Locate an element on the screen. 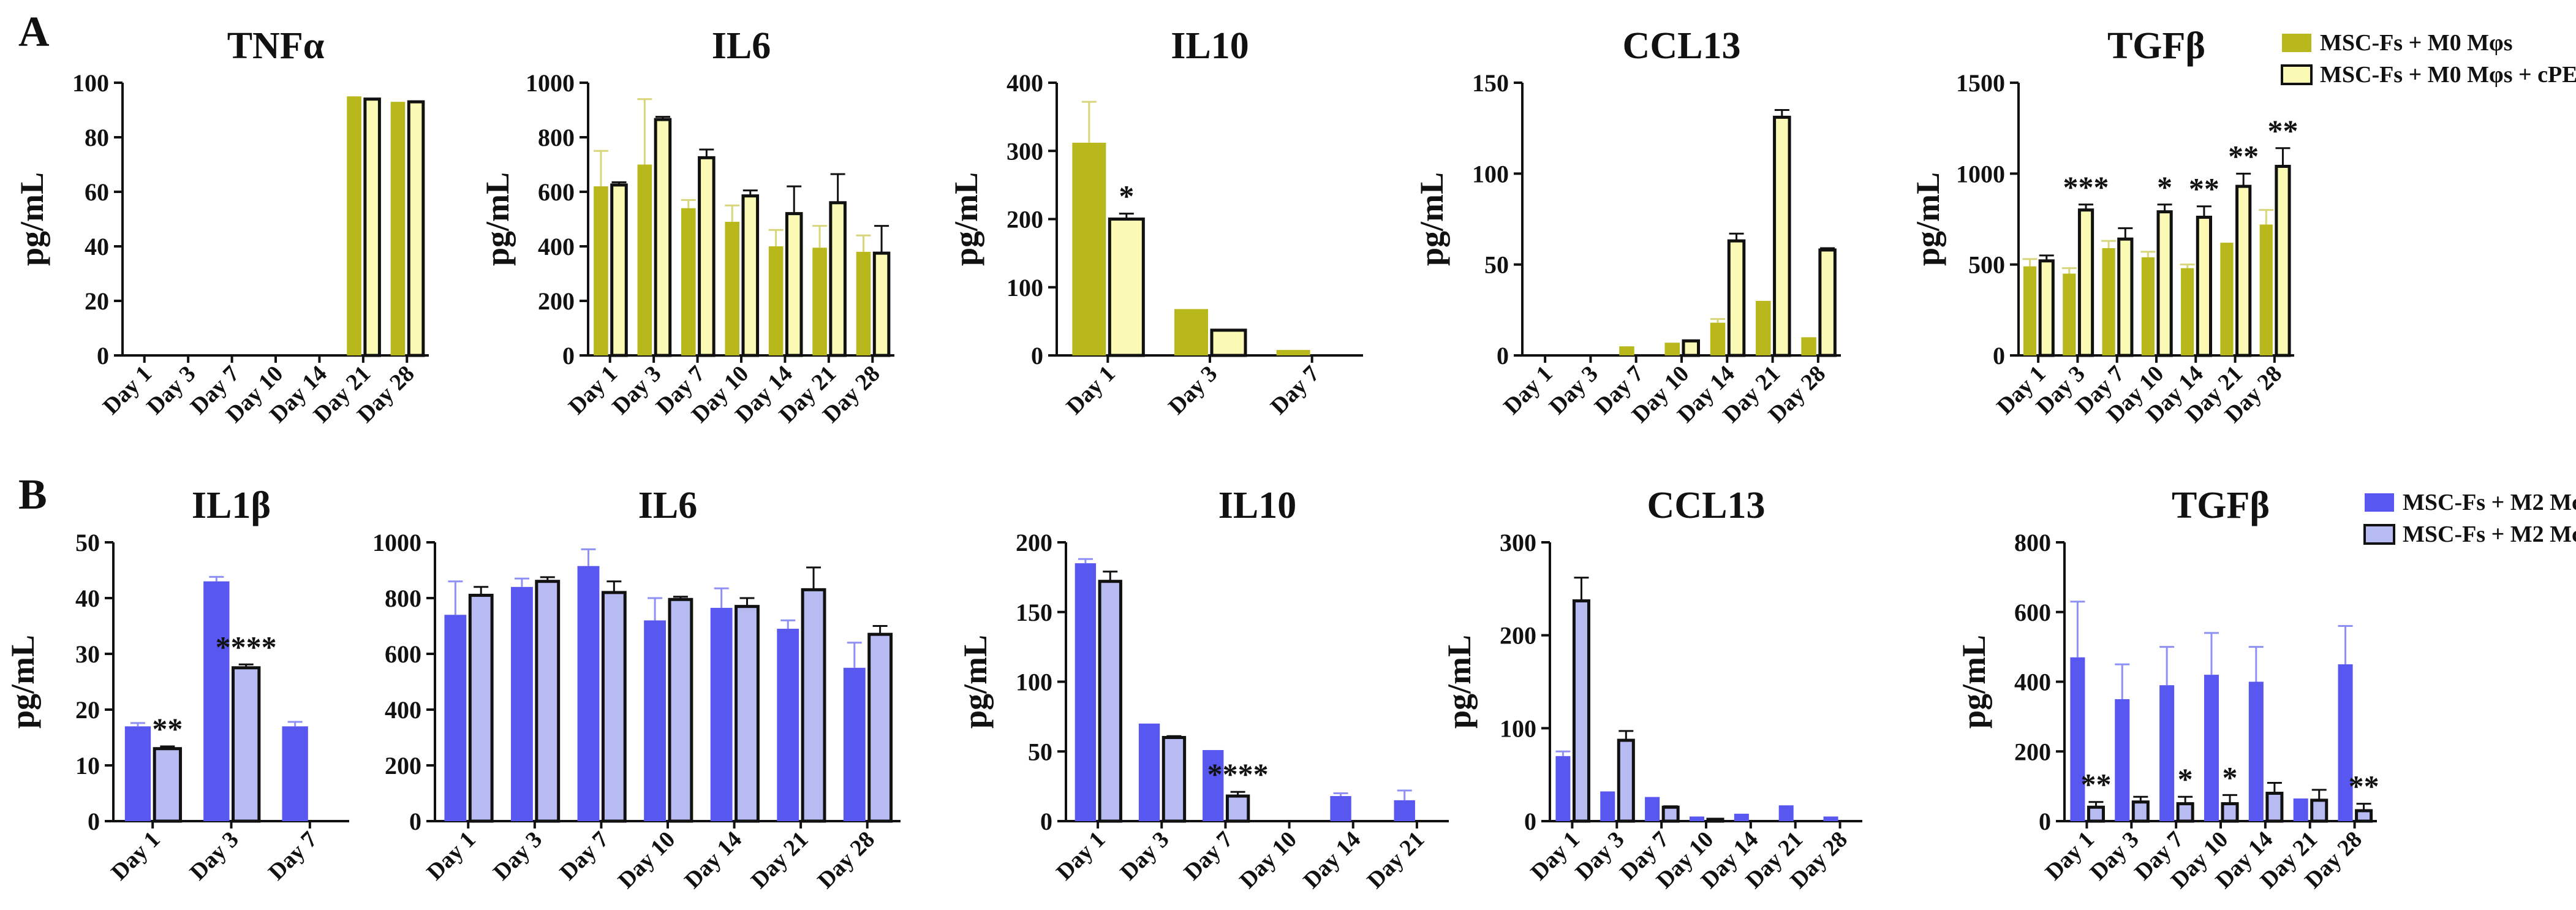 The width and height of the screenshot is (2576, 910). chart-title: IL6 is located at coordinates (741, 46).